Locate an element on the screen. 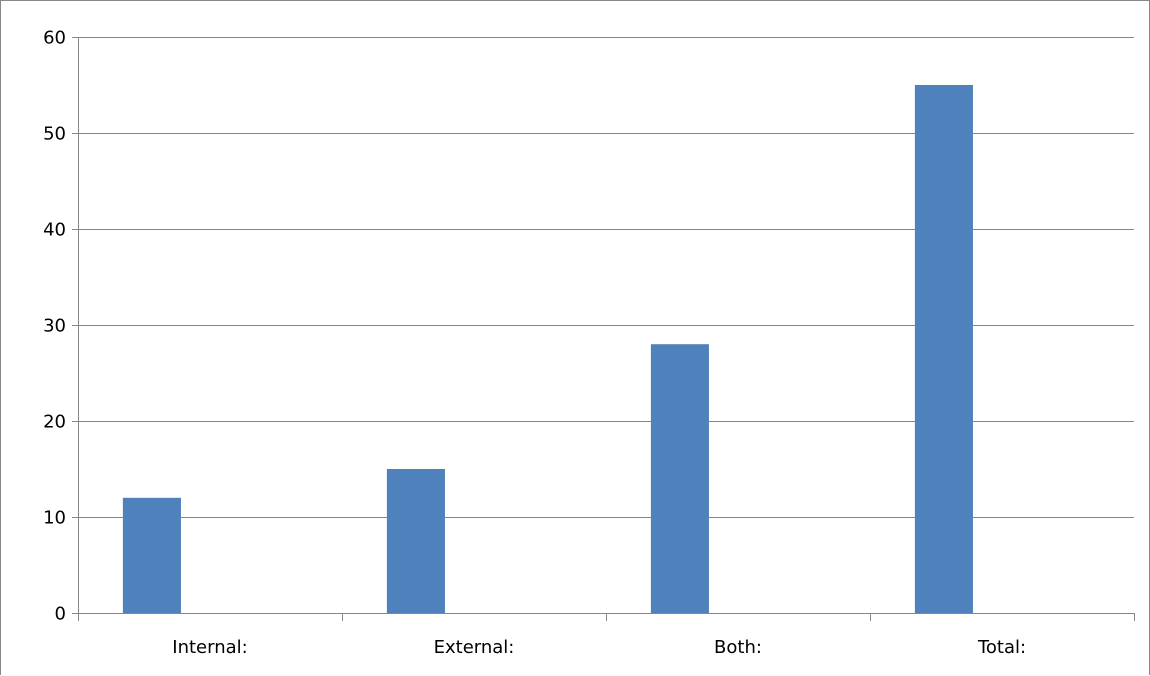 This screenshot has width=1150, height=676. bar-internal is located at coordinates (151, 555).